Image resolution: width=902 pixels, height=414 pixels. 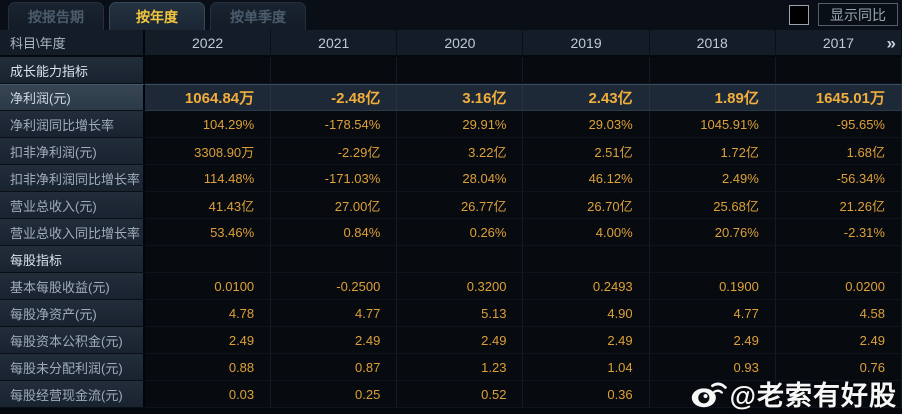 I want to click on table-cell: 1.04, so click(x=586, y=367).